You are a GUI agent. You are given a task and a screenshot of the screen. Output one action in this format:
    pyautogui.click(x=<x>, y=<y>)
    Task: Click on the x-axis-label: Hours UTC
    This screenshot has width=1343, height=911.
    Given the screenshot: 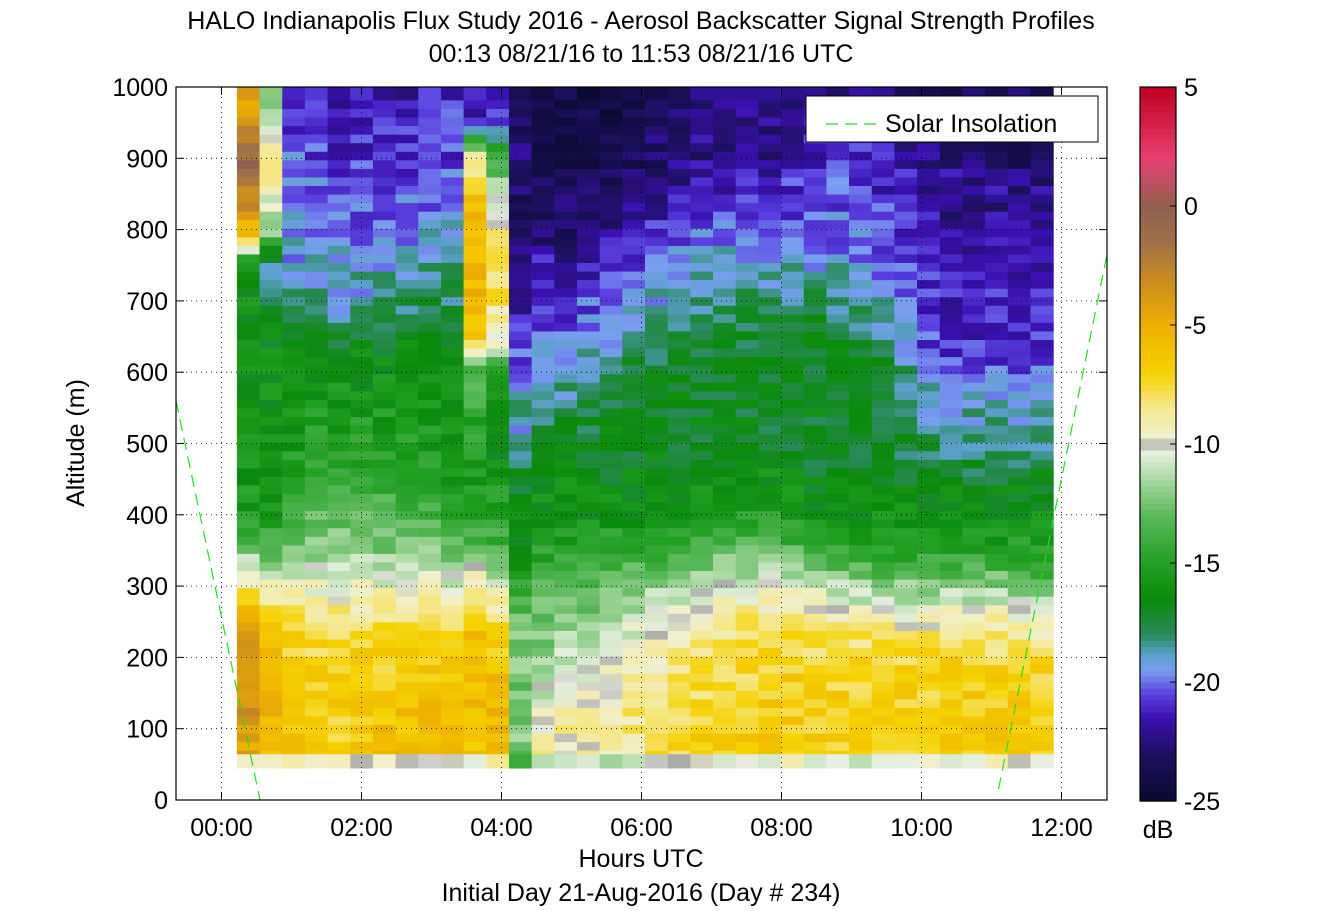 What is the action you would take?
    pyautogui.click(x=640, y=859)
    